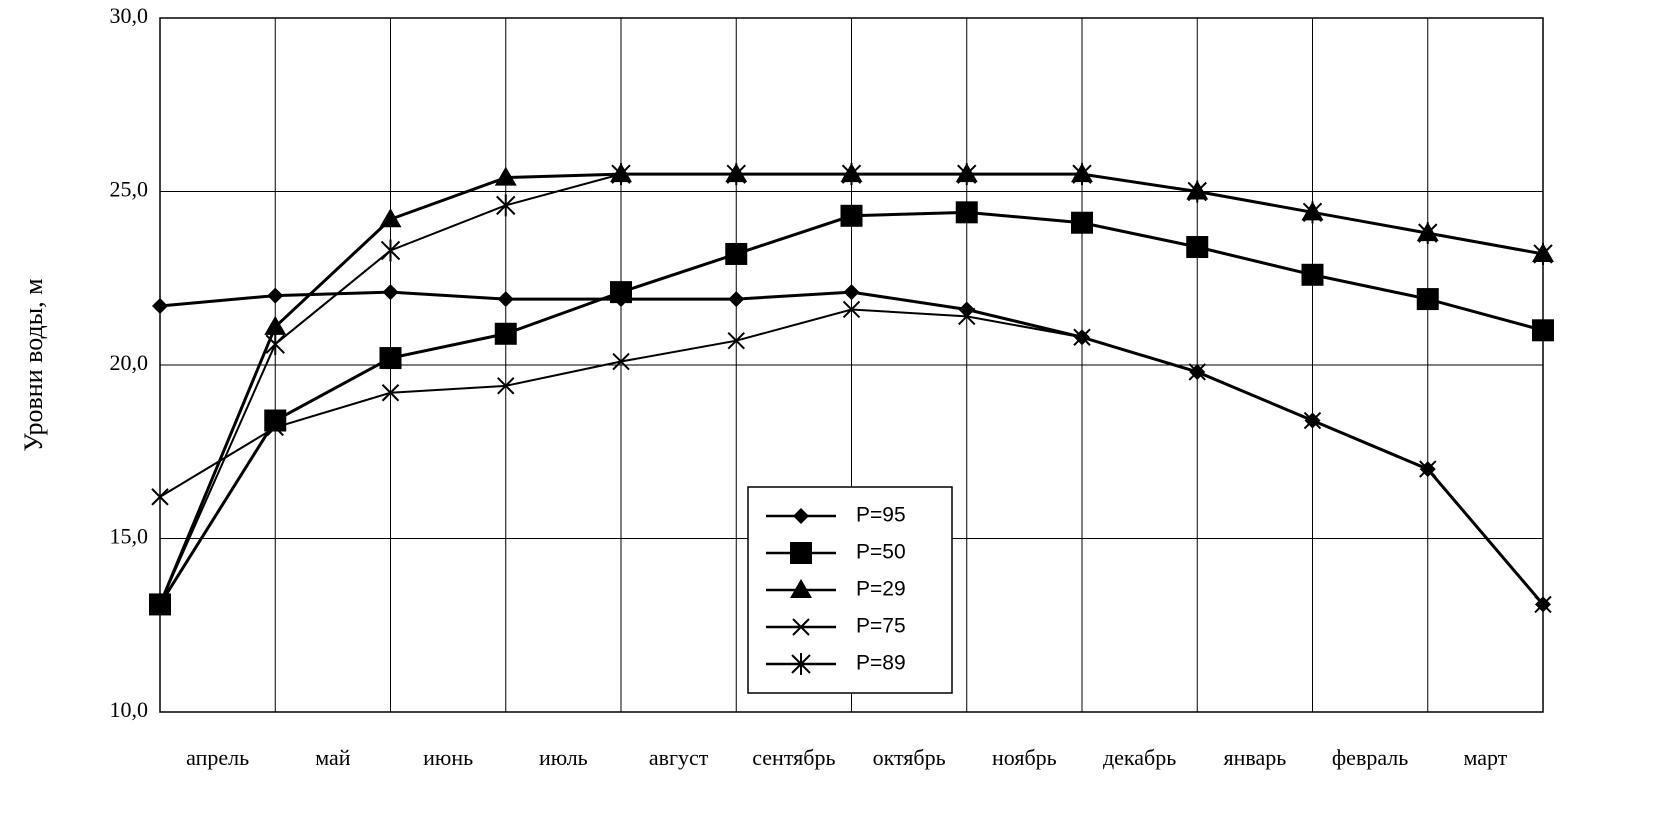 The height and width of the screenshot is (826, 1654). Describe the element at coordinates (793, 757) in the screenshot. I see `x-tick-label: сентябрь` at that location.